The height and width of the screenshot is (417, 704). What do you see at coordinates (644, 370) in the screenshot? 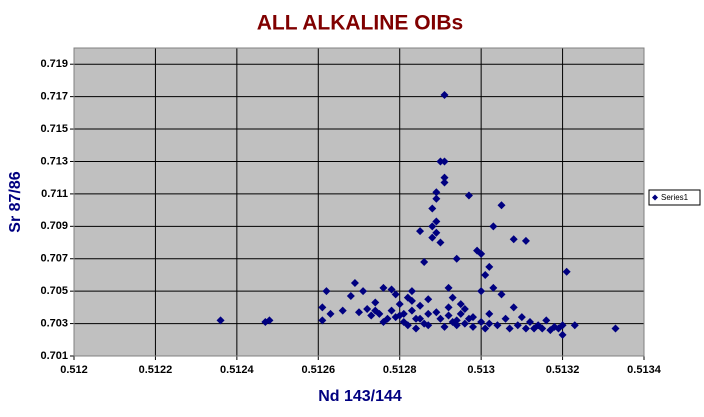
I see `x-tick-label: 0.5134` at bounding box center [644, 370].